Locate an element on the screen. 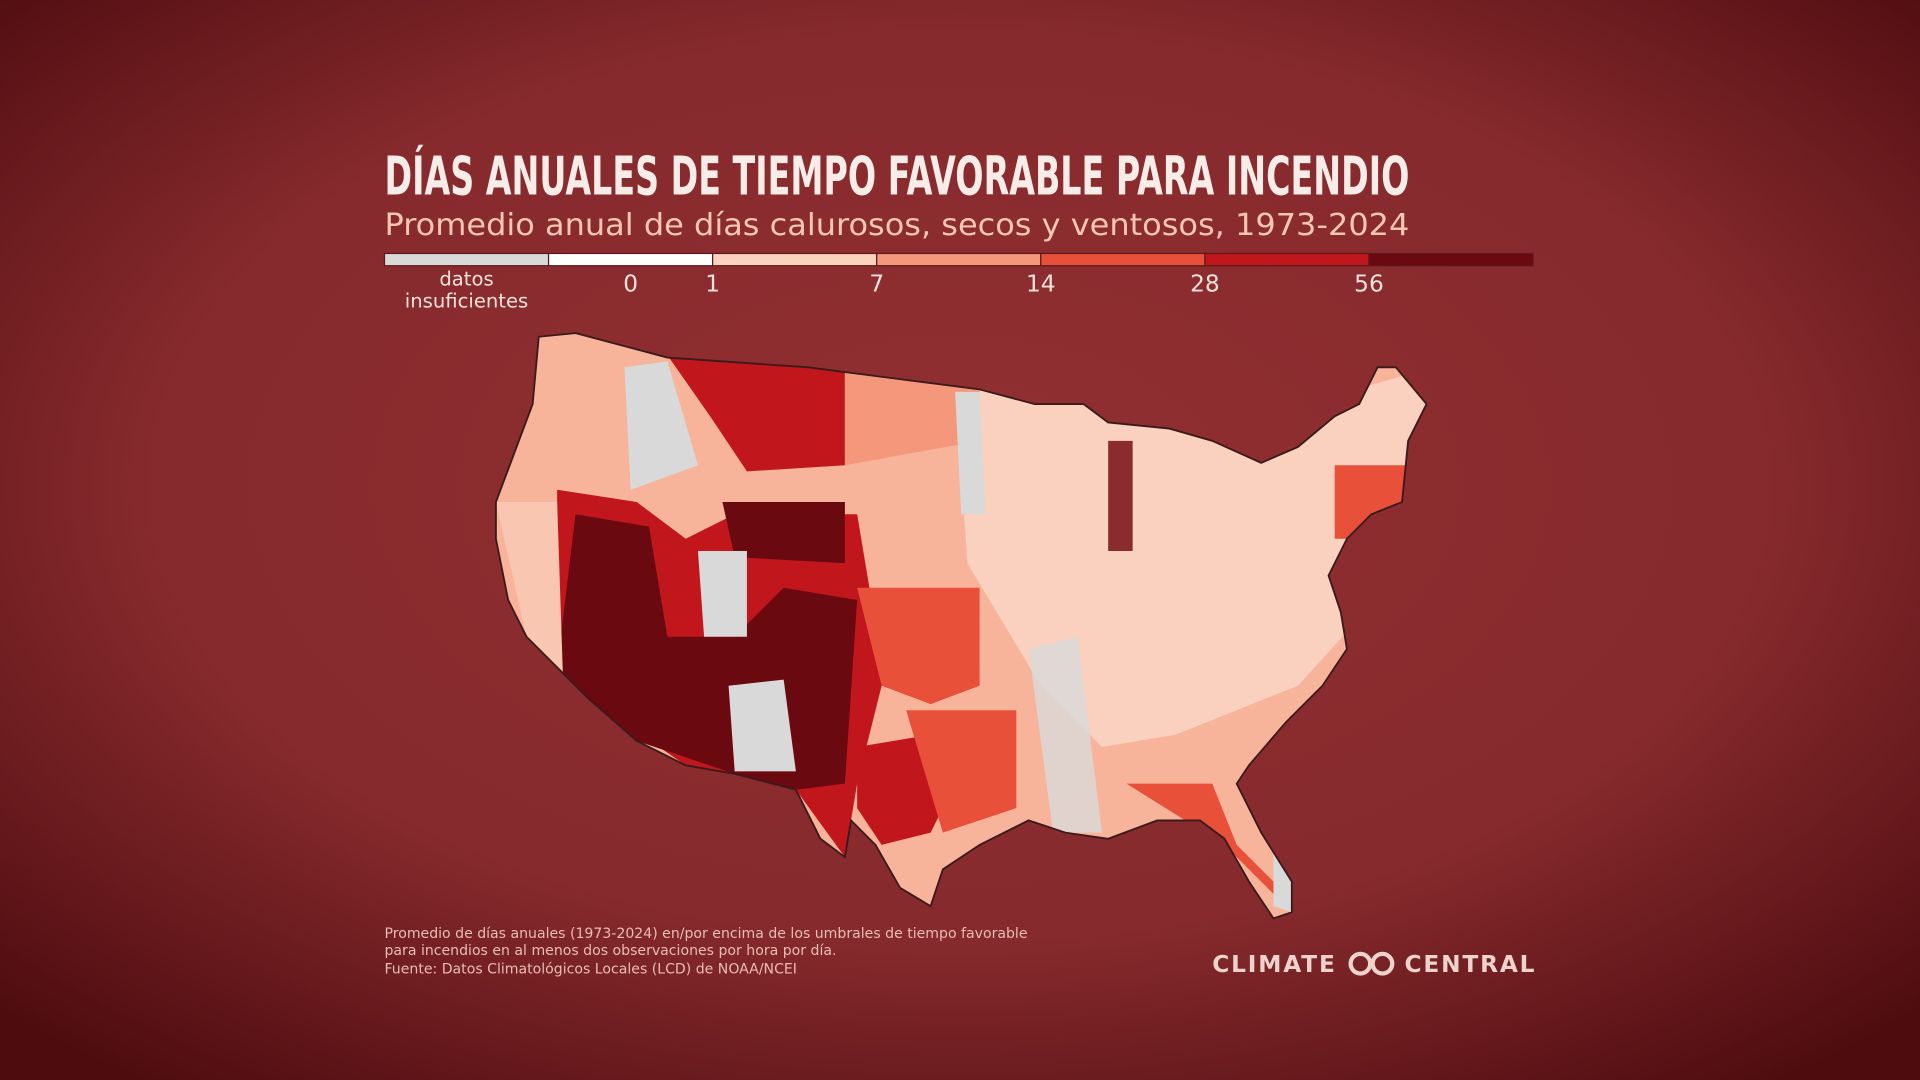  legend-label: 0 is located at coordinates (630, 283).